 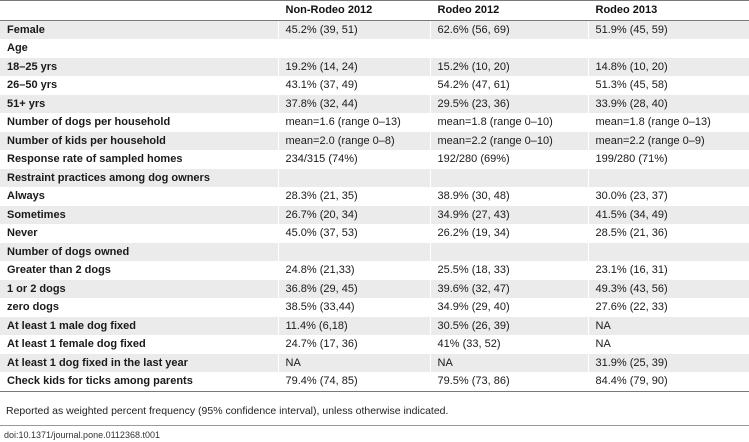 I want to click on table-row: Number of dogs owned, so click(x=374, y=251).